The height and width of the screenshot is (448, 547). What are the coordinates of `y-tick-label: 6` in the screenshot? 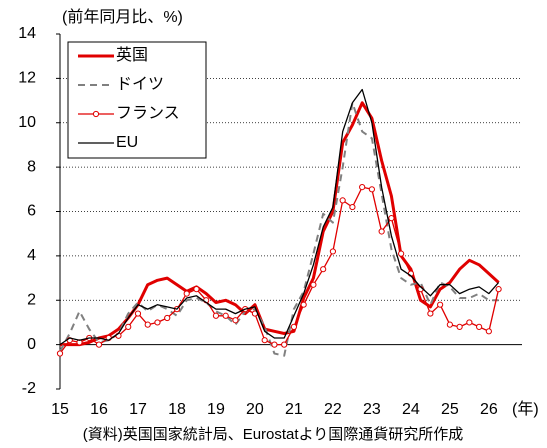 It's located at (31, 211).